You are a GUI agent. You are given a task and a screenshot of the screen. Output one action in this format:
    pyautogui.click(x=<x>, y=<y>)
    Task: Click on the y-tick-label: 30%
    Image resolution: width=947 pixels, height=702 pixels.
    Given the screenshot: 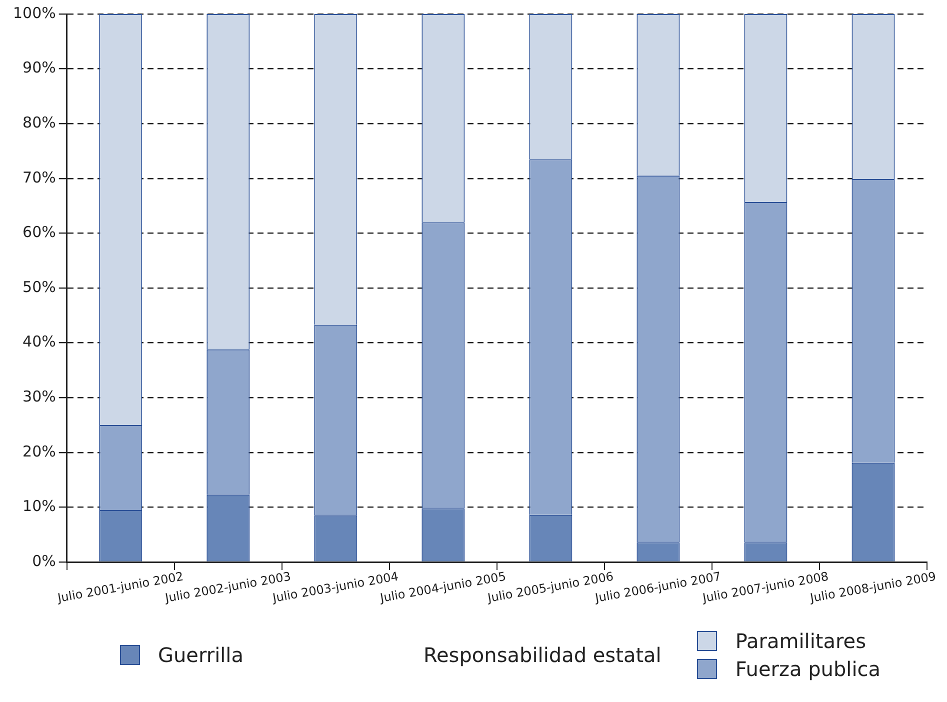 What is the action you would take?
    pyautogui.click(x=39, y=396)
    